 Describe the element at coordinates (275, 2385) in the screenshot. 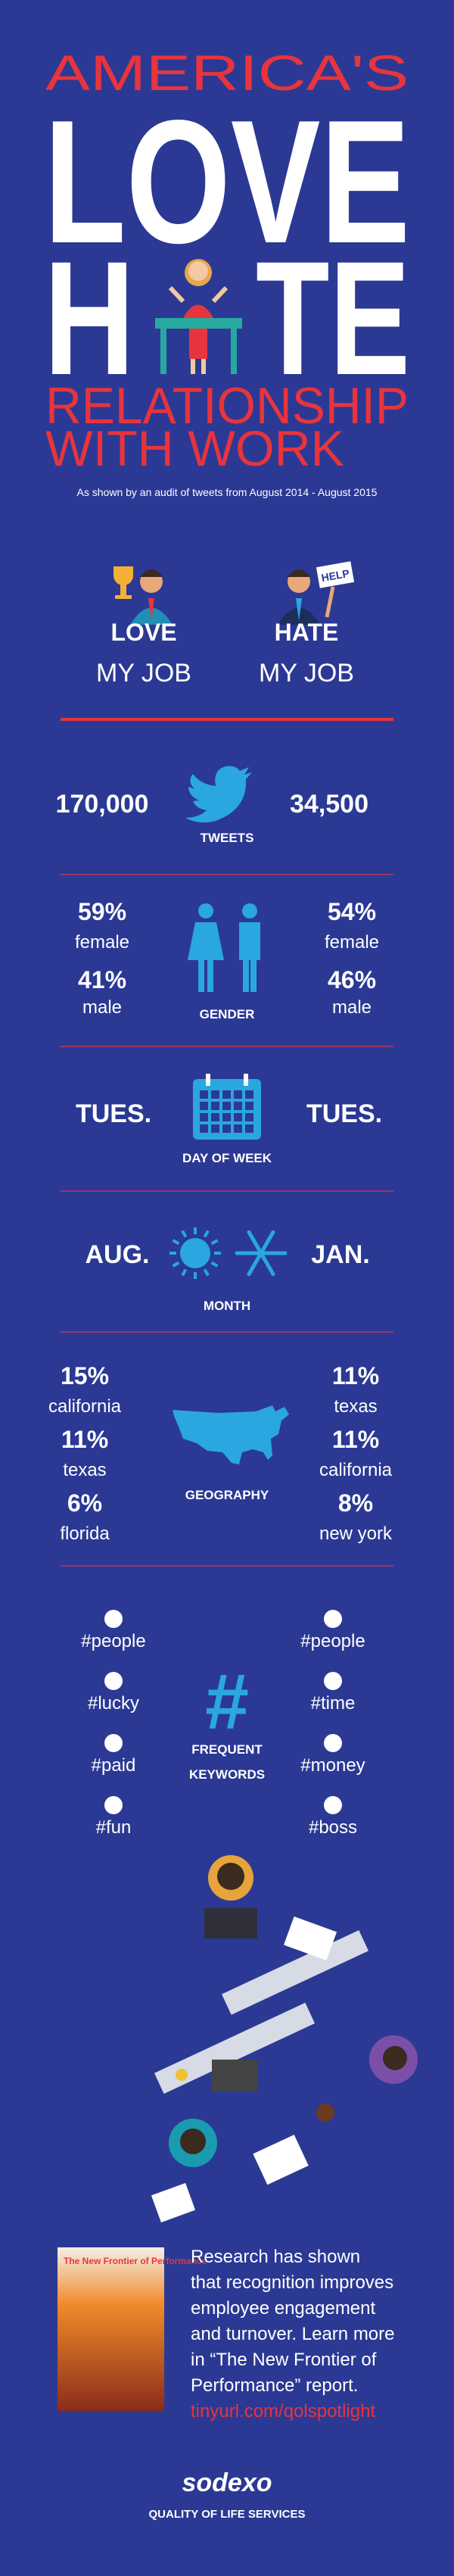

I see `report-text: Performance” report.` at that location.